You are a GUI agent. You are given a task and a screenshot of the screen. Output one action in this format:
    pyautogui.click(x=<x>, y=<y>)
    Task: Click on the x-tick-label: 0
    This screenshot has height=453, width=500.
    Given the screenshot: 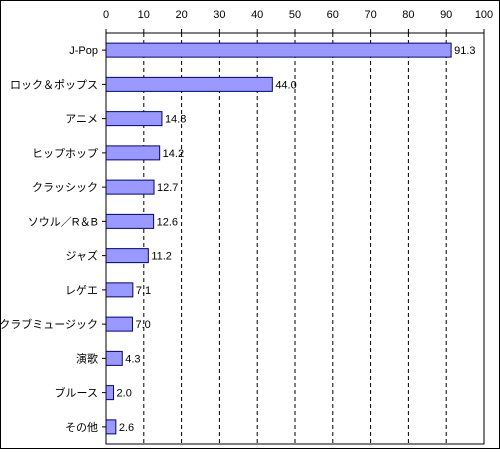 What is the action you would take?
    pyautogui.click(x=106, y=15)
    